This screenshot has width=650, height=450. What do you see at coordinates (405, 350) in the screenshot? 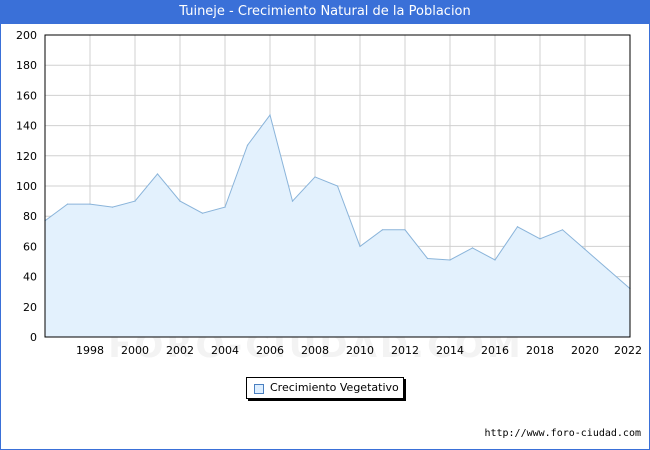
I see `x-tick-label: 2012` at bounding box center [405, 350].